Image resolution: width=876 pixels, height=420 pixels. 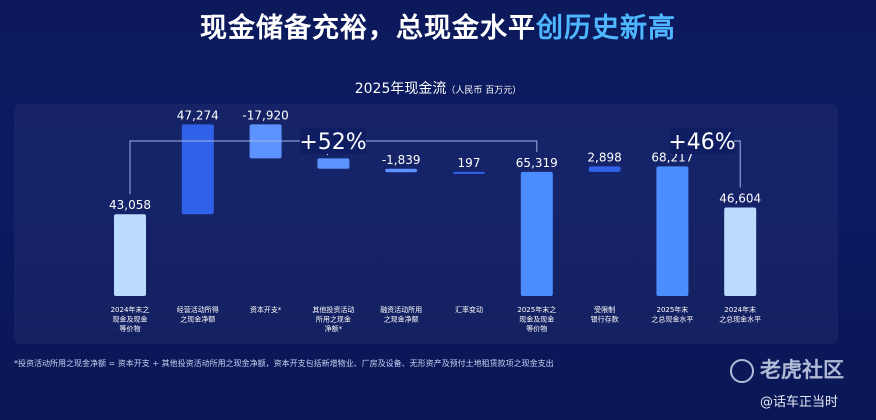 I want to click on bar-value-label: 197, so click(x=469, y=163).